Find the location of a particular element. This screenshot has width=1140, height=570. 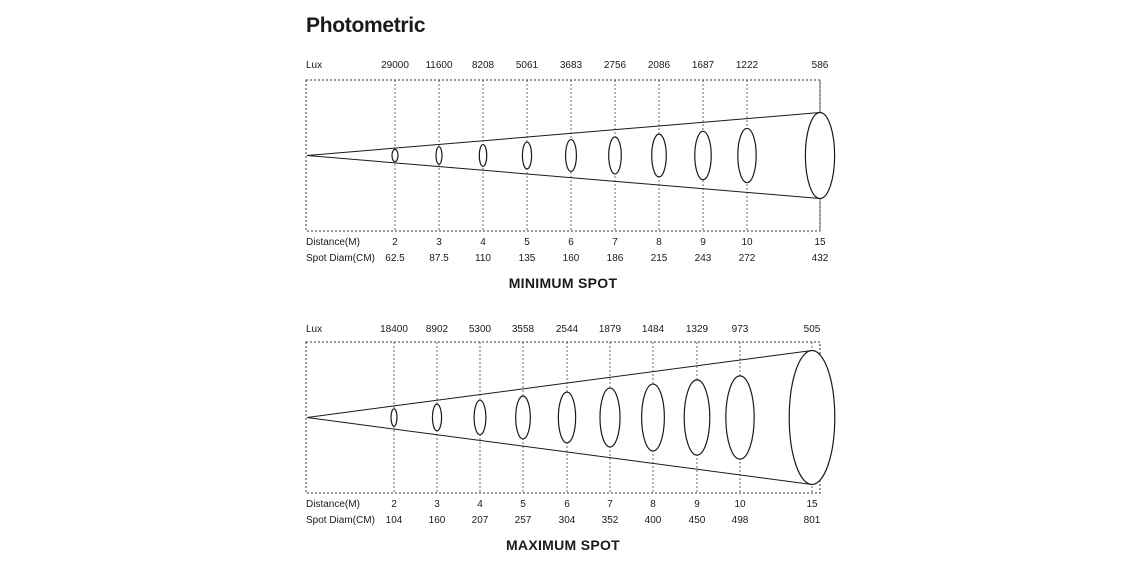

spot-diameter-value: 186 is located at coordinates (615, 258).